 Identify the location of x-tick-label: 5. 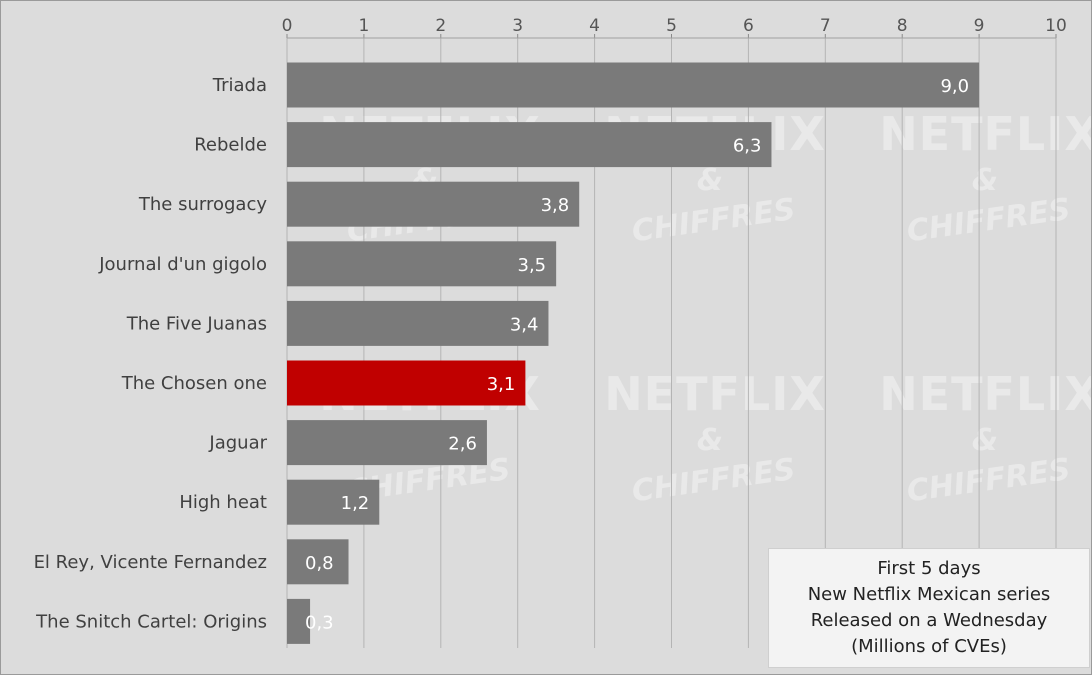
(671, 26).